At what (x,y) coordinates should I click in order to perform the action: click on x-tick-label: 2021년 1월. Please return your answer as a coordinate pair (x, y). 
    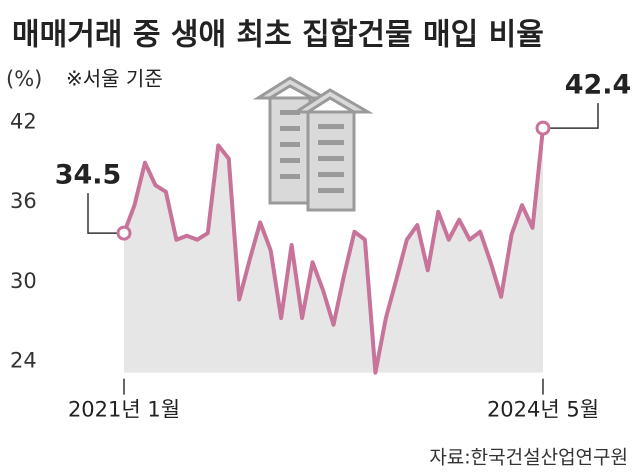
    Looking at the image, I should click on (124, 410).